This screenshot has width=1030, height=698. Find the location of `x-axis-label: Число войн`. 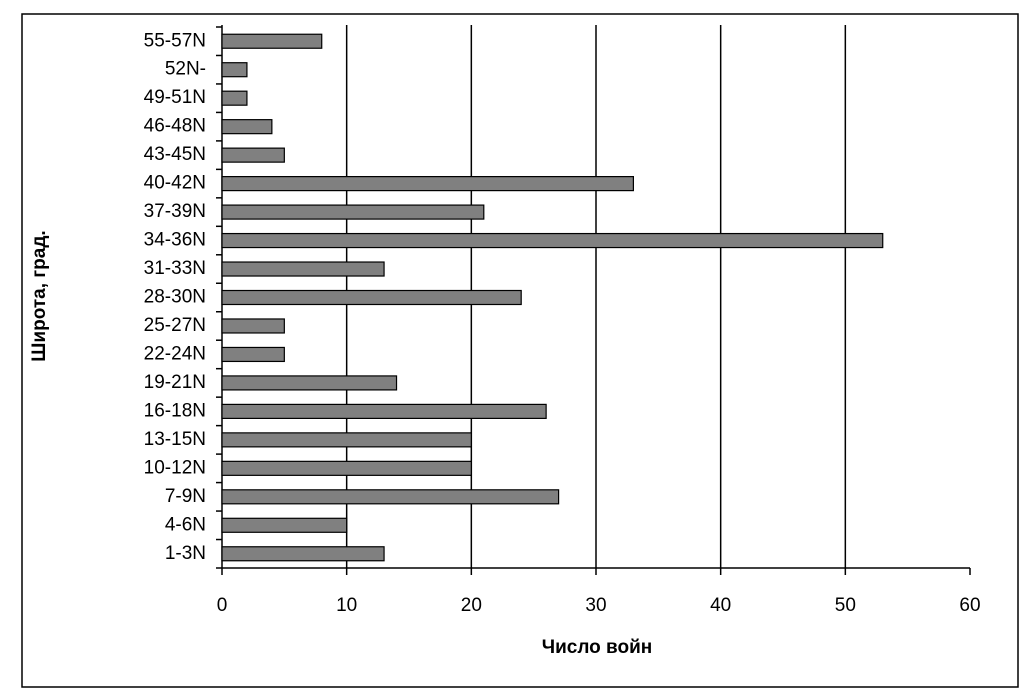

x-axis-label: Число войн is located at coordinates (597, 647).